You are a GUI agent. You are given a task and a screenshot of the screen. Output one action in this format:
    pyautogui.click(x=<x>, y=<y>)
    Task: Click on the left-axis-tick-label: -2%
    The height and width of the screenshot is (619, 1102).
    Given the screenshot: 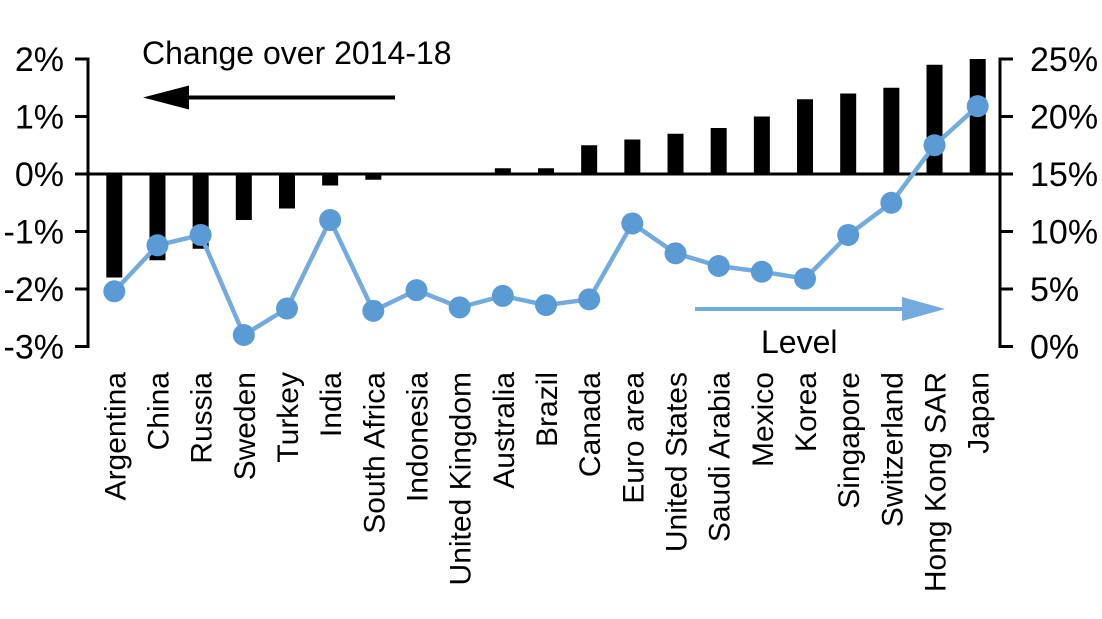 What is the action you would take?
    pyautogui.click(x=34, y=290)
    